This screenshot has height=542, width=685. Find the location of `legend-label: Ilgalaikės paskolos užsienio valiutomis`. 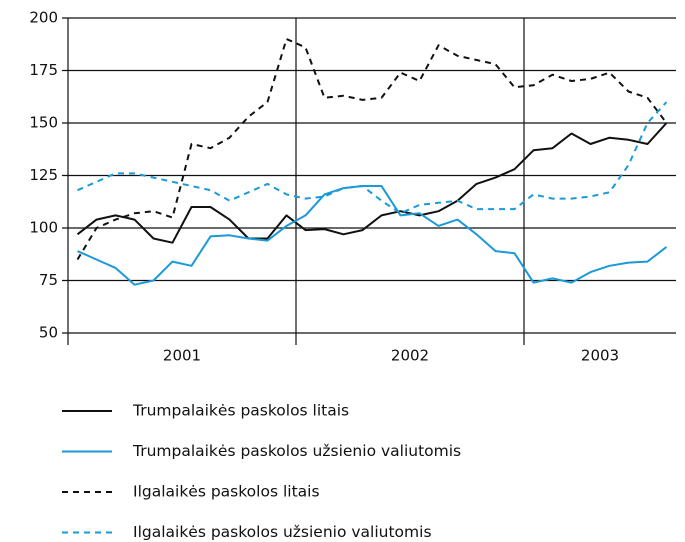

legend-label: Ilgalaikės paskolos užsienio valiutomis is located at coordinates (282, 532).